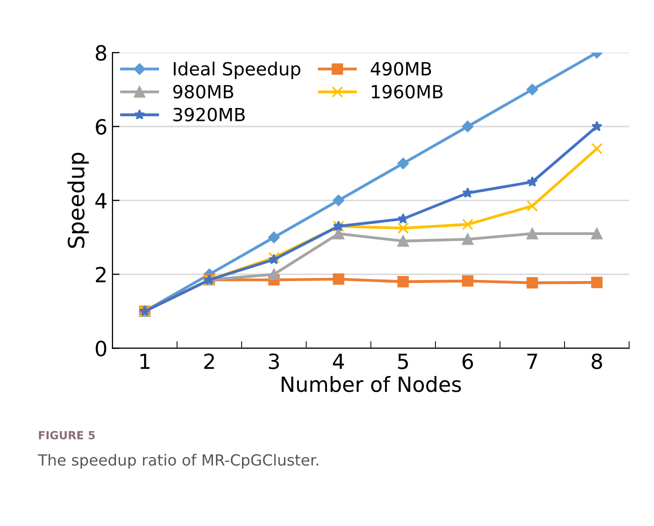  What do you see at coordinates (338, 361) in the screenshot?
I see `x-tick-label: 4` at bounding box center [338, 361].